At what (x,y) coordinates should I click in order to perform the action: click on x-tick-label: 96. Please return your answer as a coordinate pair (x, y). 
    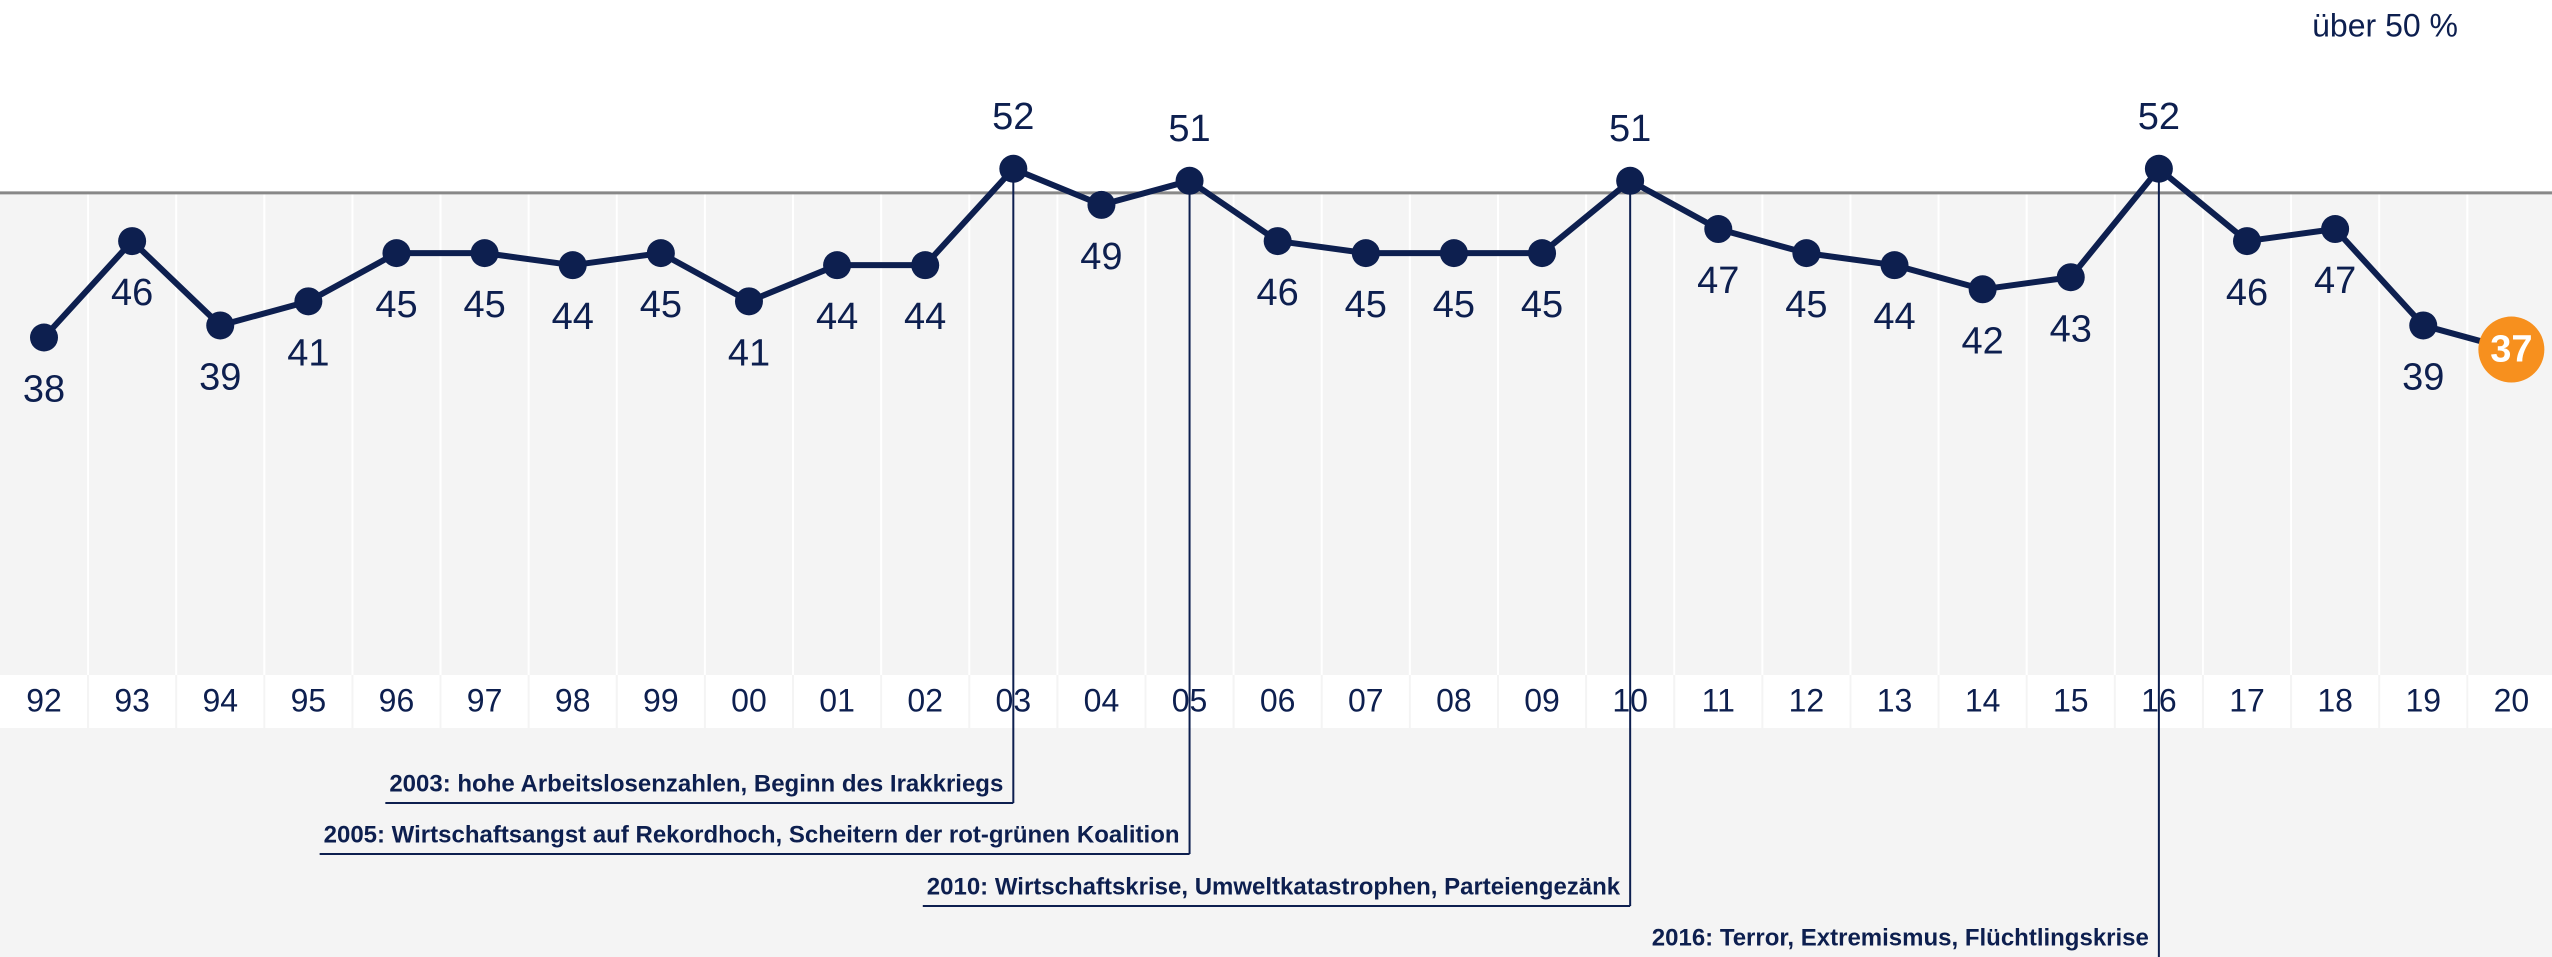
    Looking at the image, I should click on (397, 700).